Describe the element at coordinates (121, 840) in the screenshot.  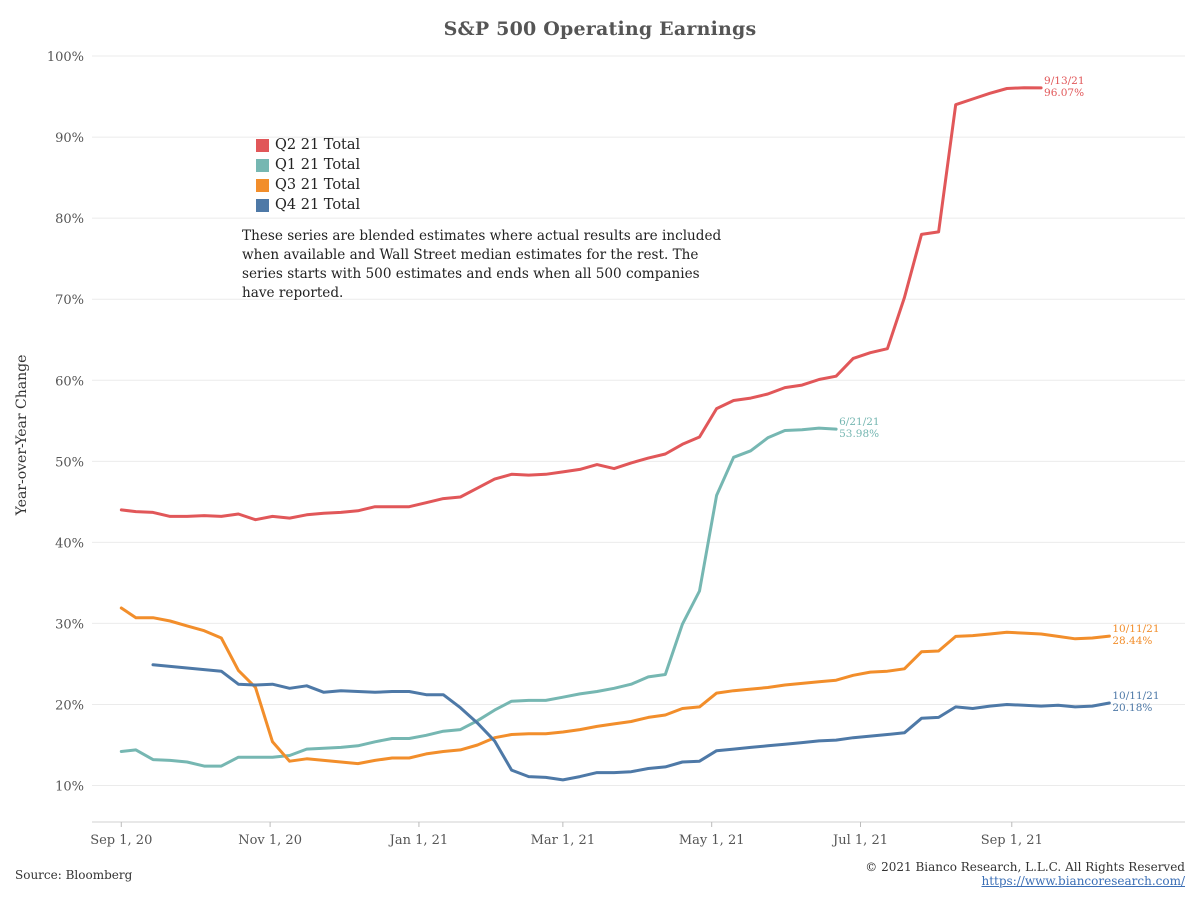
I see `x-tick-label: Sep 1, 20` at that location.